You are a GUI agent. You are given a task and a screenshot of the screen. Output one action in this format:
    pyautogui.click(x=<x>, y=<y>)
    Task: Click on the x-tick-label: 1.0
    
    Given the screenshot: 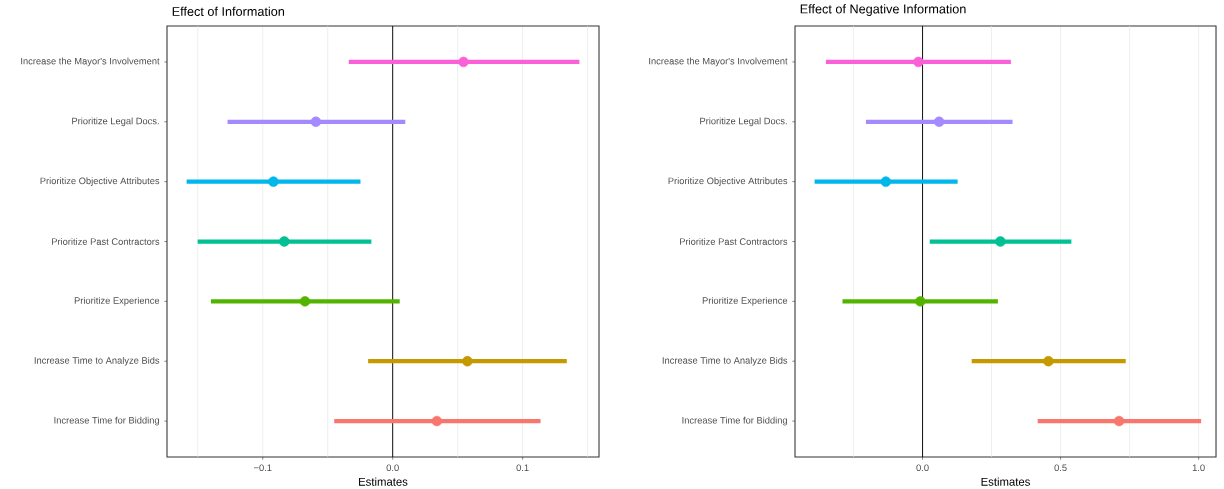 What is the action you would take?
    pyautogui.click(x=1198, y=467)
    